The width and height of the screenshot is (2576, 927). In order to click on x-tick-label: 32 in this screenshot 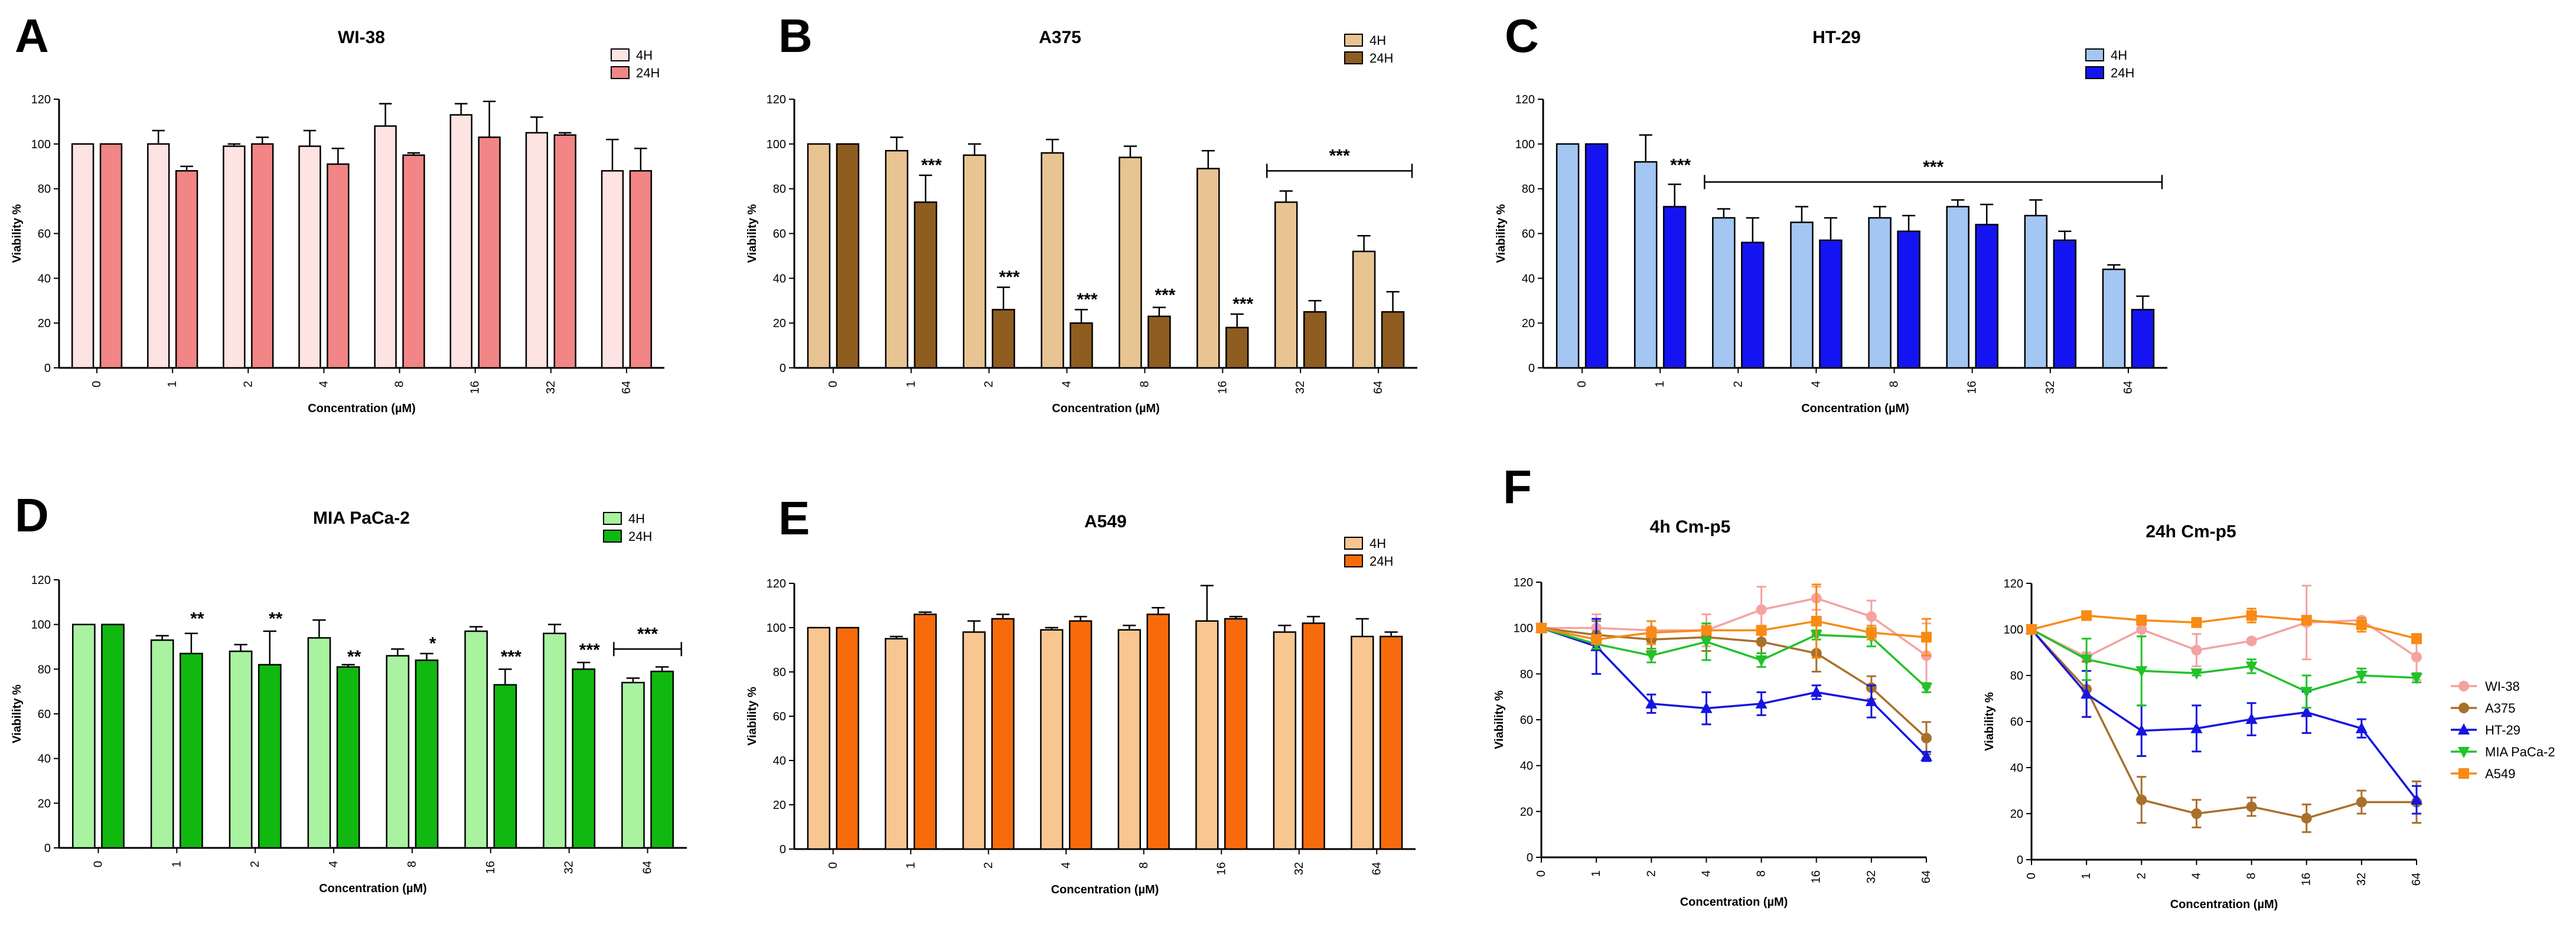, I will do `click(1872, 876)`.